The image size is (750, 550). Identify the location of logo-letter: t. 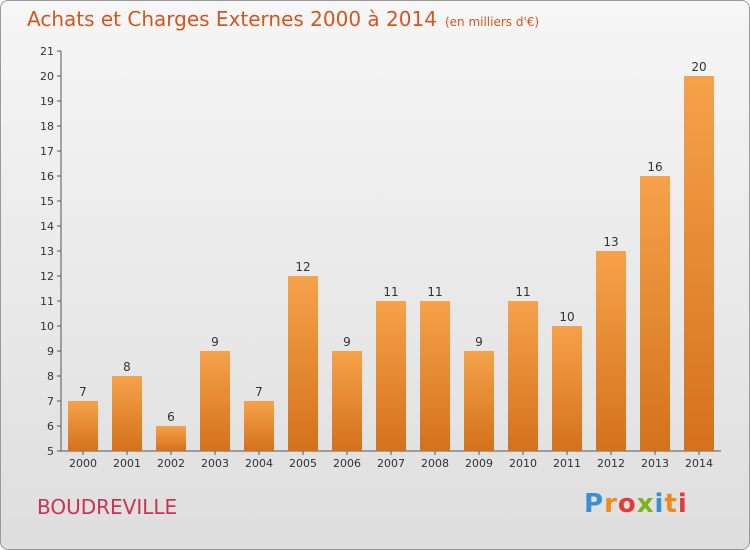
(671, 504).